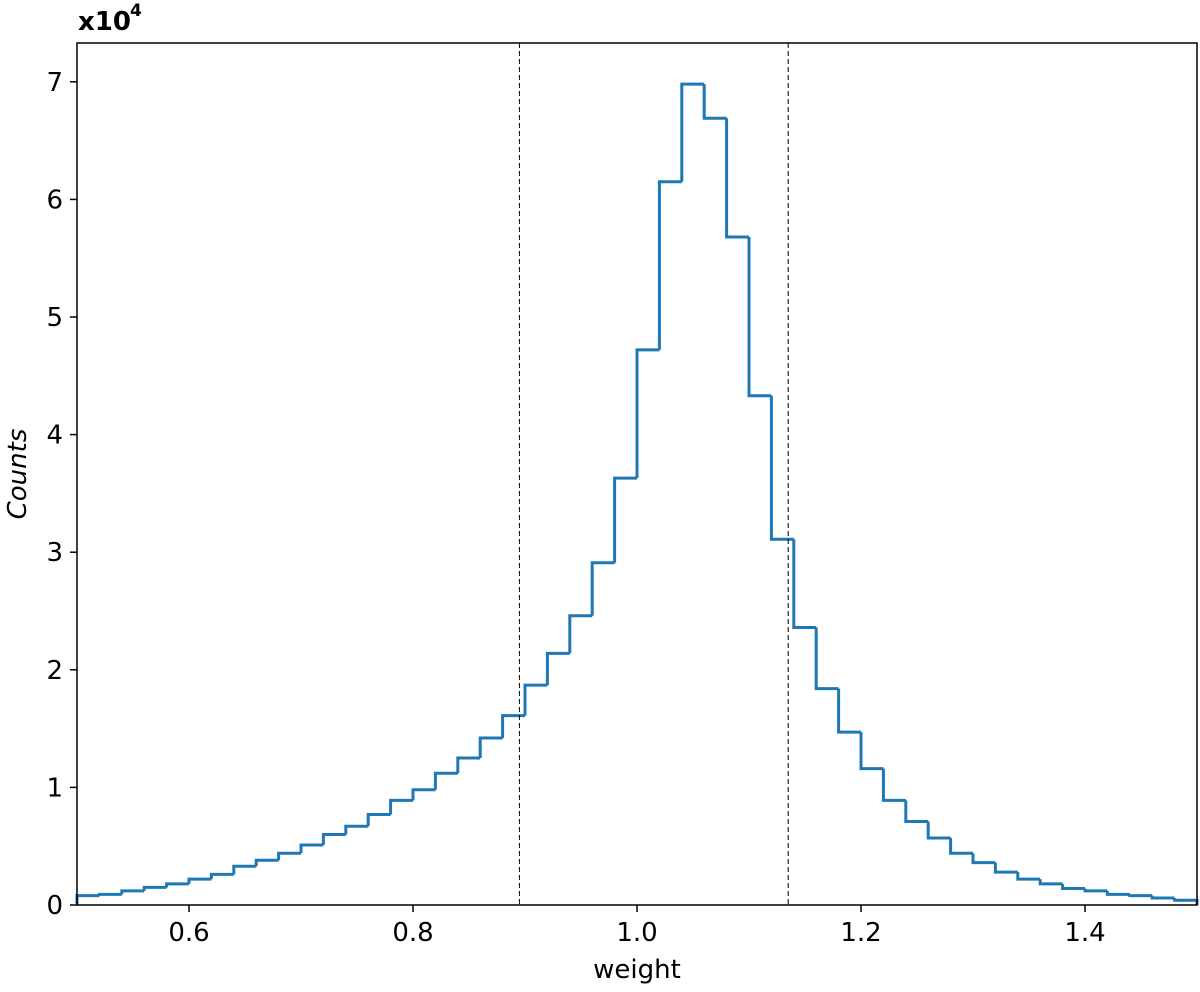  What do you see at coordinates (860, 933) in the screenshot?
I see `x-tick-label: 1.2` at bounding box center [860, 933].